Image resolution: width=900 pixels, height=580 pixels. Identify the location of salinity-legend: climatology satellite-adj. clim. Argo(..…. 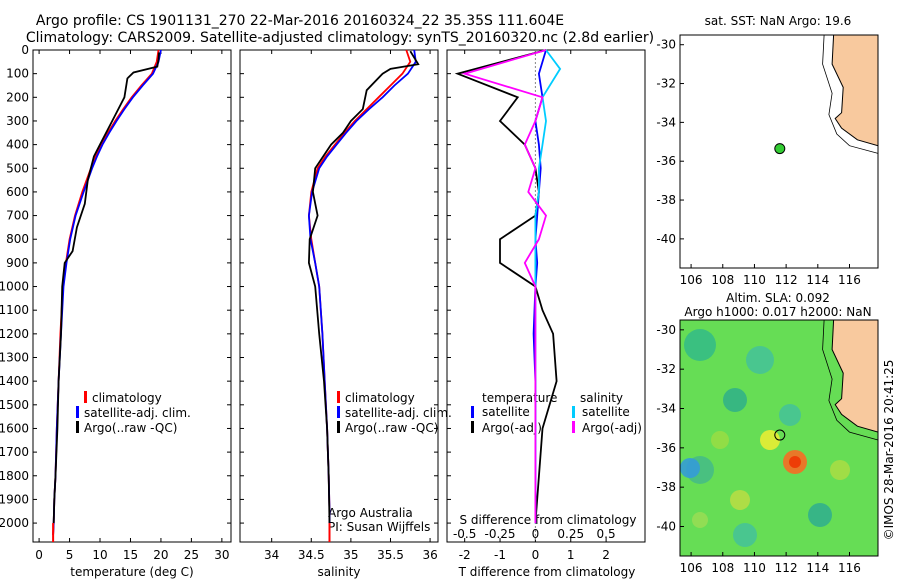
(394, 413).